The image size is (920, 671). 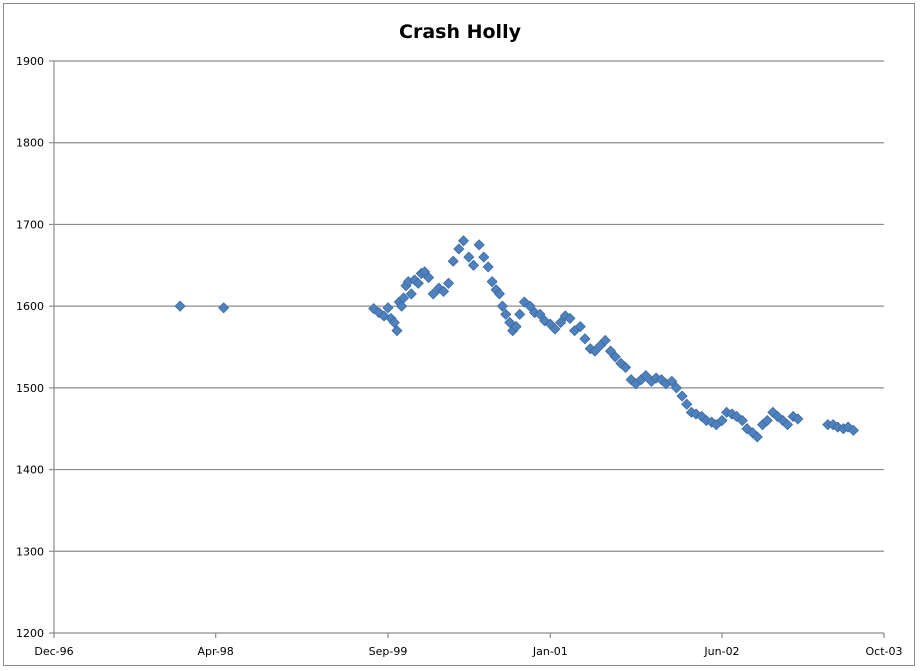 What do you see at coordinates (468, 645) in the screenshot?
I see `x-tick-labels: Dec-96 Apr-98 Sep-99 Jan-01 Jun-02 Oct-03` at bounding box center [468, 645].